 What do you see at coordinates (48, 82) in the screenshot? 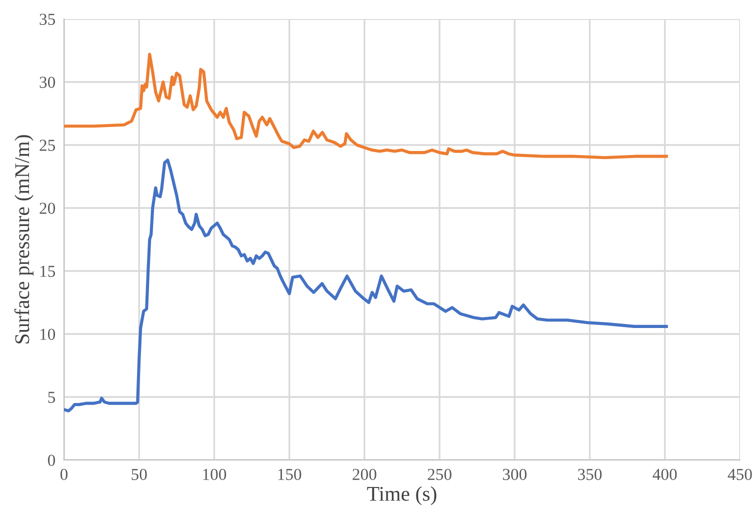
I see `y-tick-label: 30` at bounding box center [48, 82].